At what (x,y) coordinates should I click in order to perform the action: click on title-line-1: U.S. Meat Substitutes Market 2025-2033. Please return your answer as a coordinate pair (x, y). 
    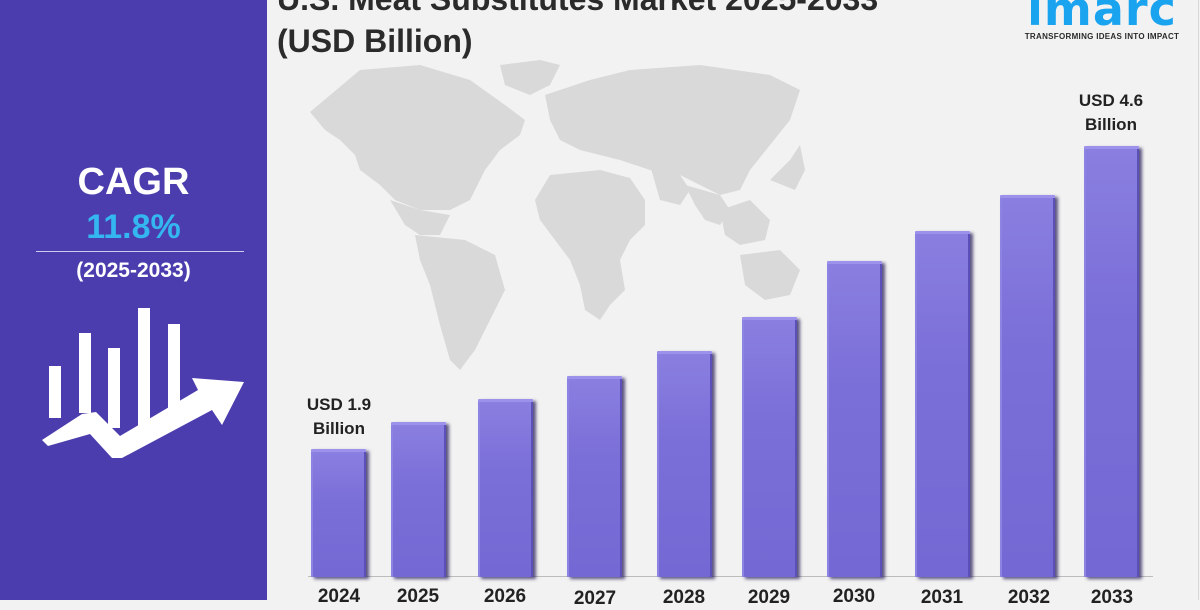
    Looking at the image, I should click on (577, 10).